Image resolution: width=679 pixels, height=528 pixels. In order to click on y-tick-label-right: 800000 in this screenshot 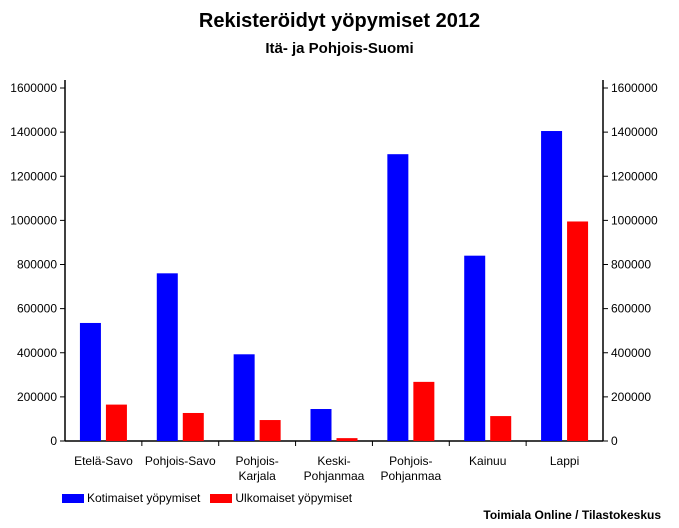, I will do `click(631, 265)`.